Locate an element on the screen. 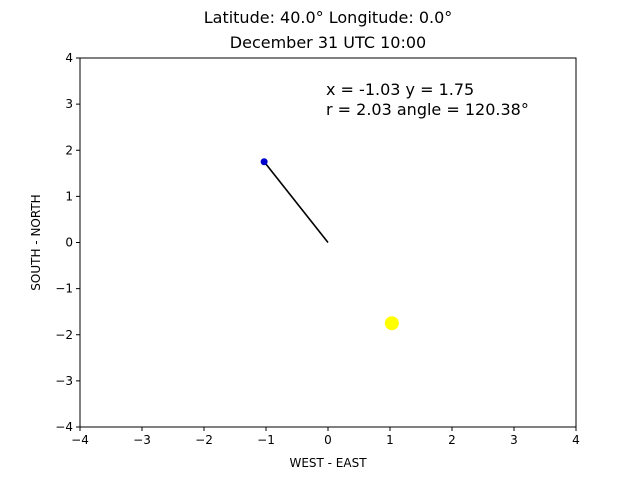 The image size is (640, 480). y-tick-label: 2 is located at coordinates (69, 150).